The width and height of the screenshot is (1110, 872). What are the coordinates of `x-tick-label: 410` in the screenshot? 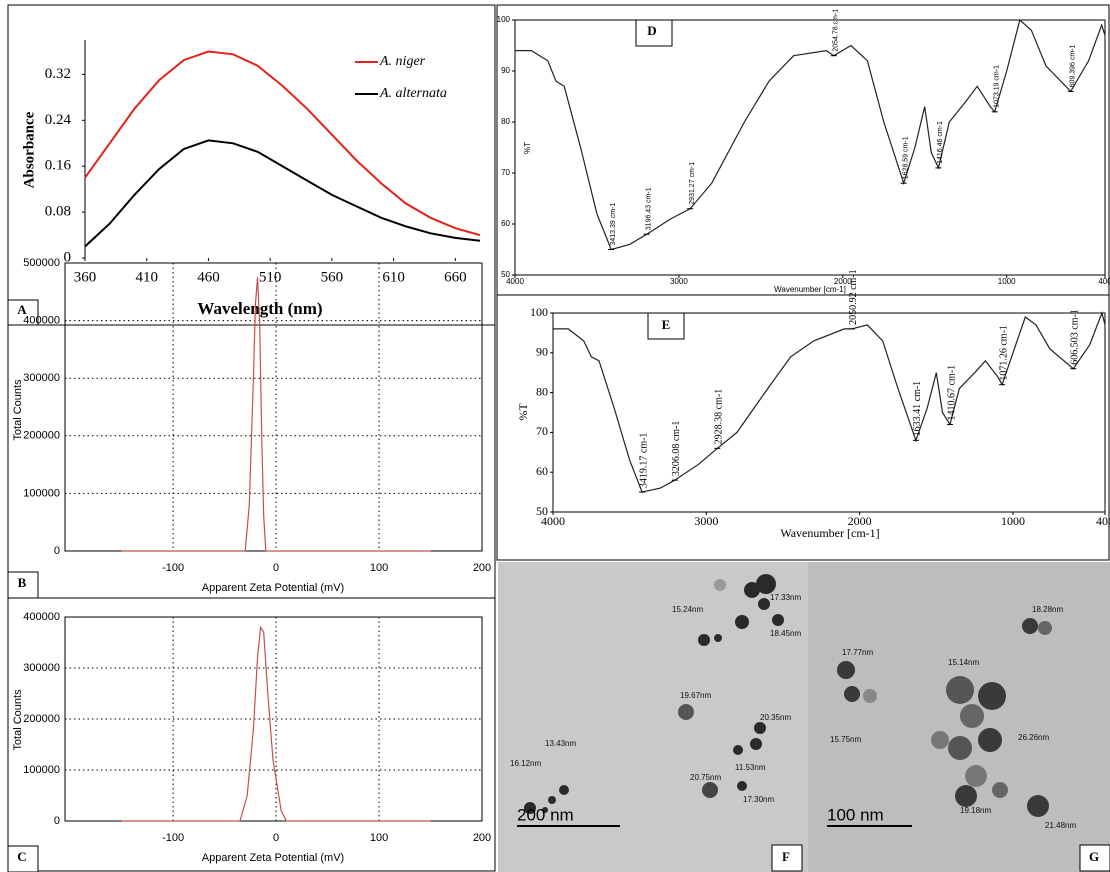 It's located at (146, 277).